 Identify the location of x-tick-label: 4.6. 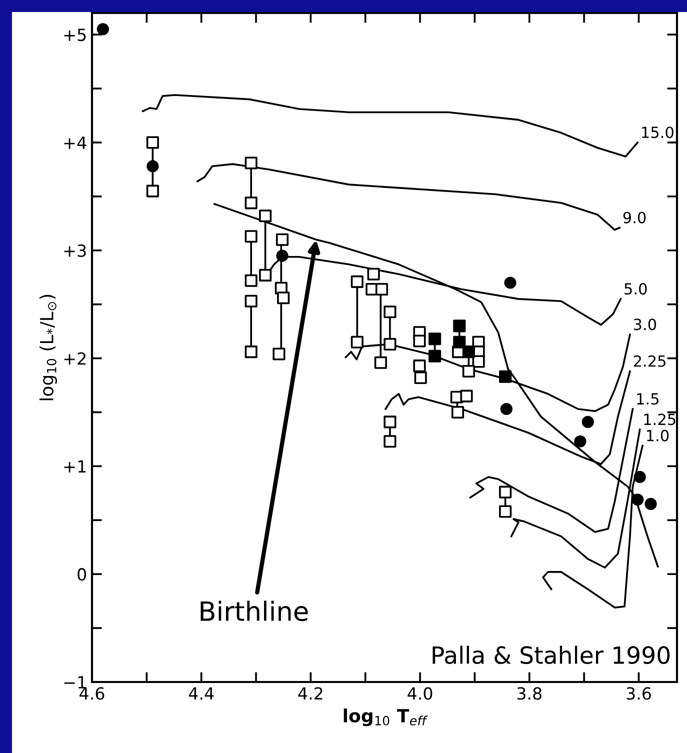
(92, 693).